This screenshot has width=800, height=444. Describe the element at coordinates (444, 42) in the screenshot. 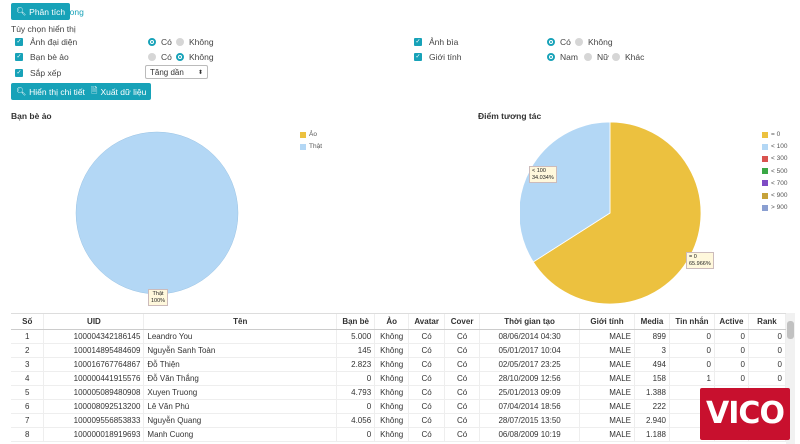

I see `cover-label: Ảnh bìa` at that location.